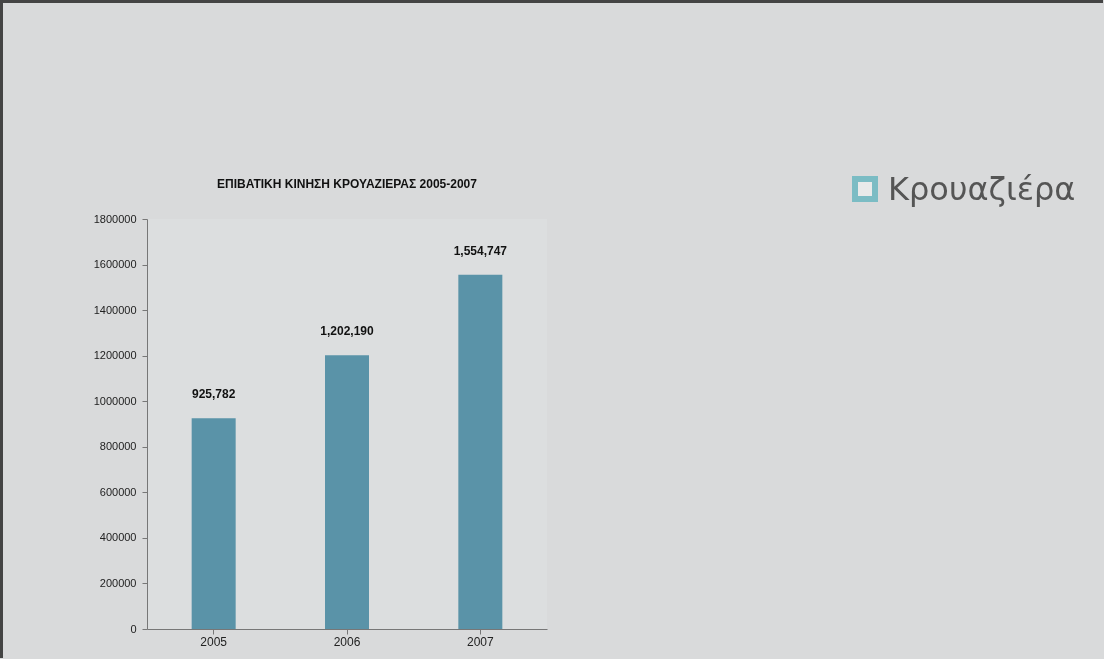 The image size is (1104, 659). What do you see at coordinates (115, 309) in the screenshot?
I see `y-tick-label: 1400000` at bounding box center [115, 309].